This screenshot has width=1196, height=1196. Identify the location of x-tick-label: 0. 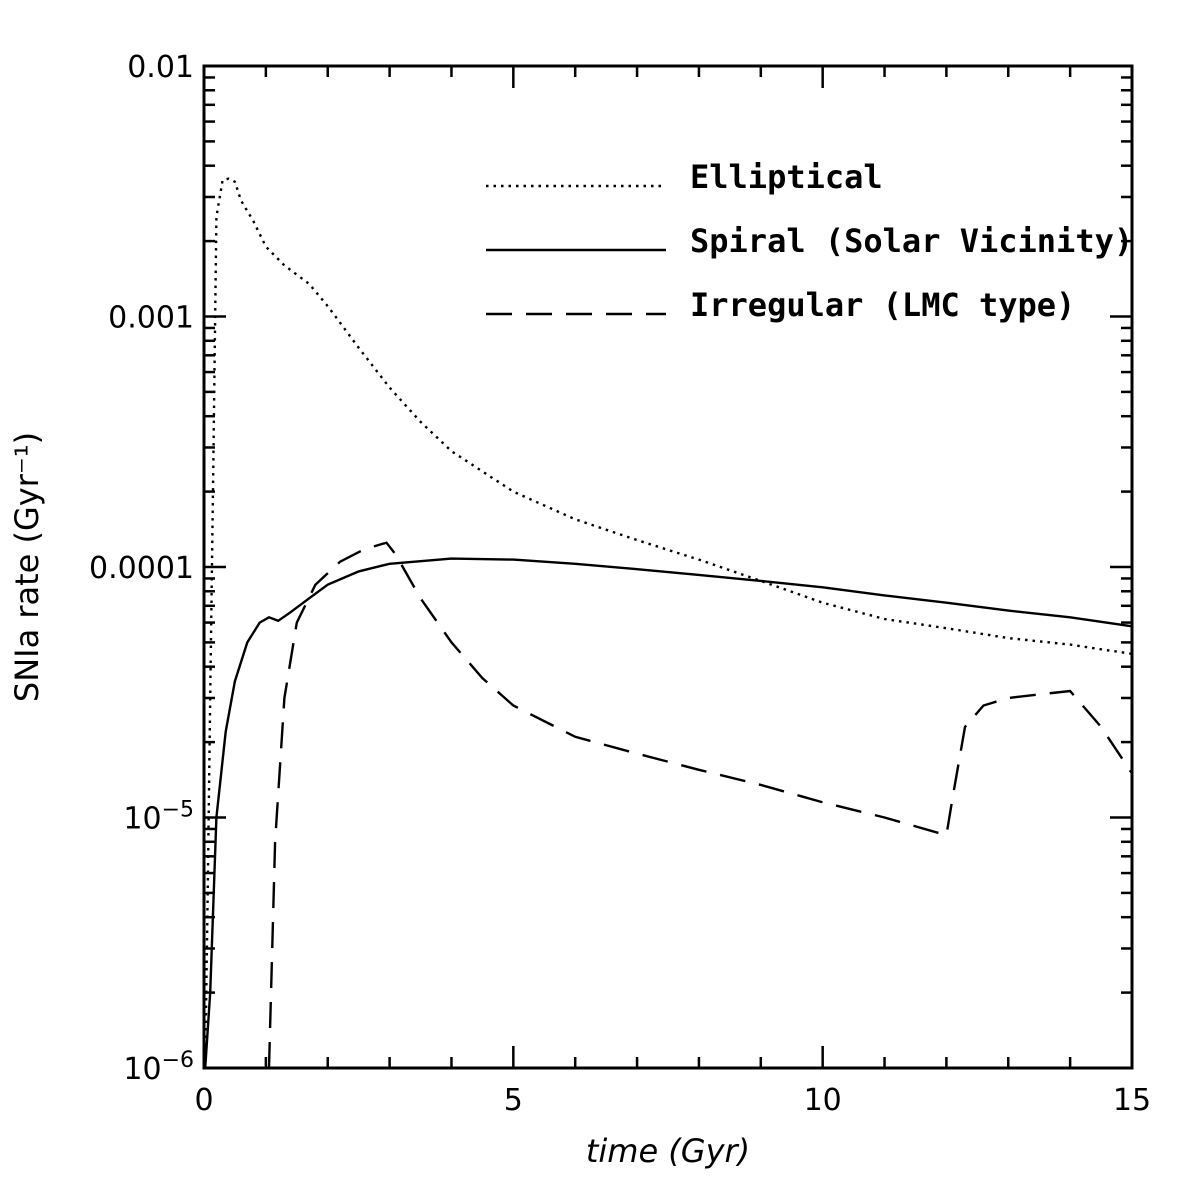
(203, 1100).